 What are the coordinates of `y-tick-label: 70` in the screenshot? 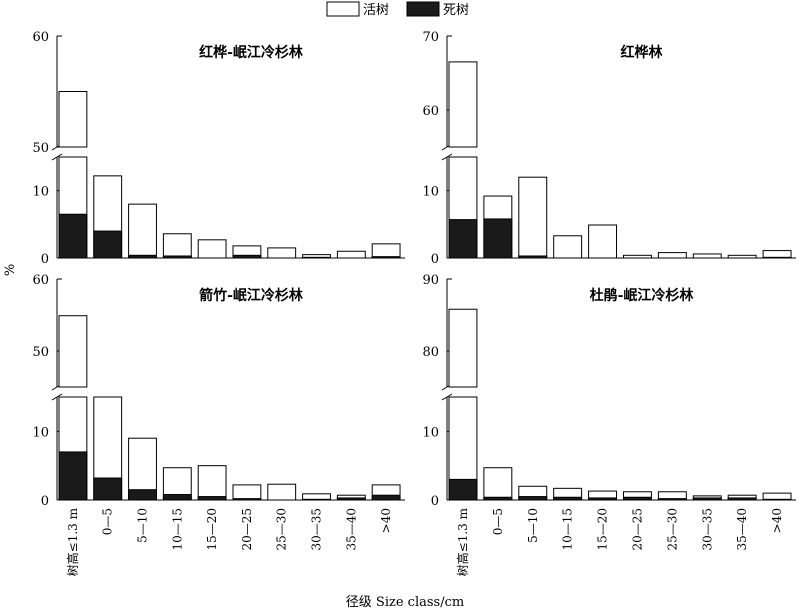 It's located at (430, 37).